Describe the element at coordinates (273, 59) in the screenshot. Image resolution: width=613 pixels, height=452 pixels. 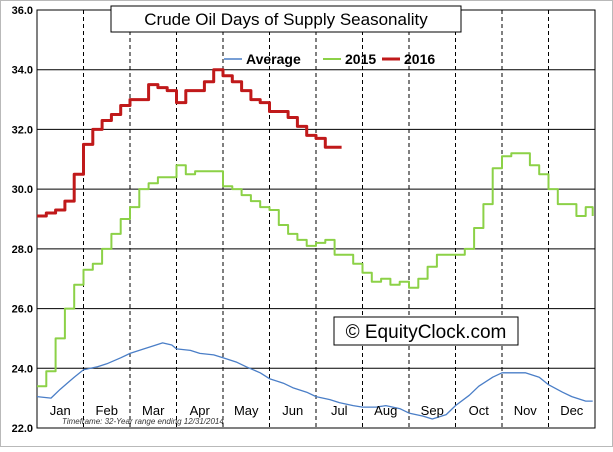
I see `legend-label-average: Average` at that location.